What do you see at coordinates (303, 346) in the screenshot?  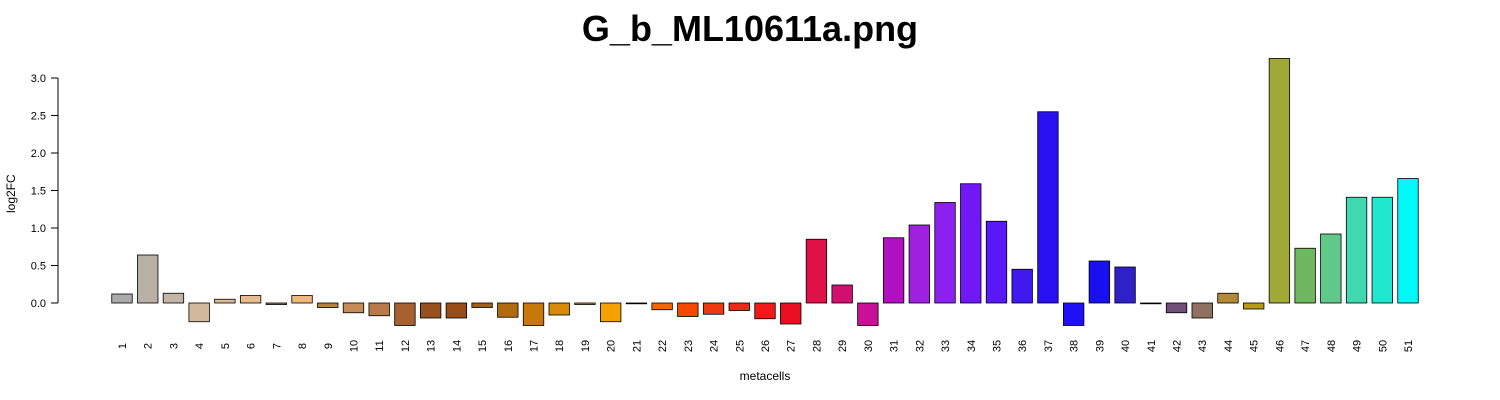 I see `x-tick-label: 8` at bounding box center [303, 346].